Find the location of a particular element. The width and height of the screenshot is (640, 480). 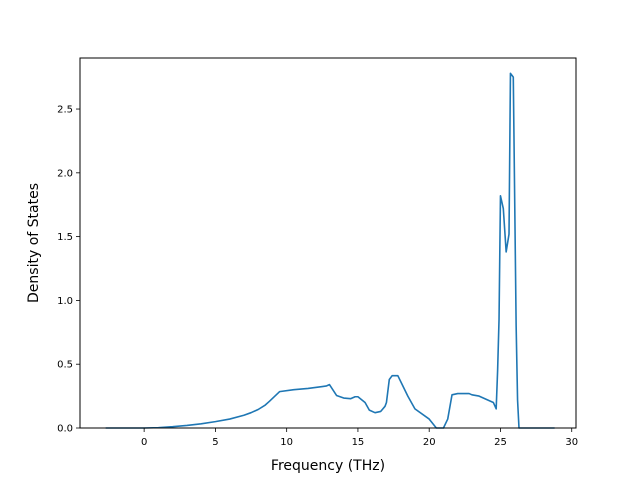

x-tick-label: 10 is located at coordinates (286, 442).